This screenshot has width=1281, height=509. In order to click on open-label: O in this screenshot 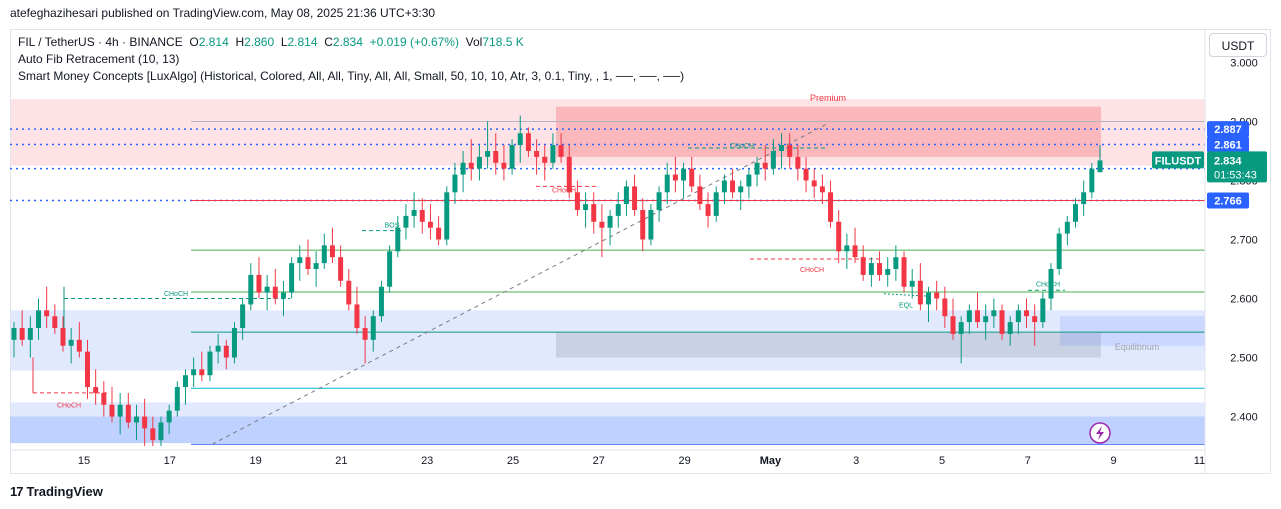, I will do `click(194, 42)`.